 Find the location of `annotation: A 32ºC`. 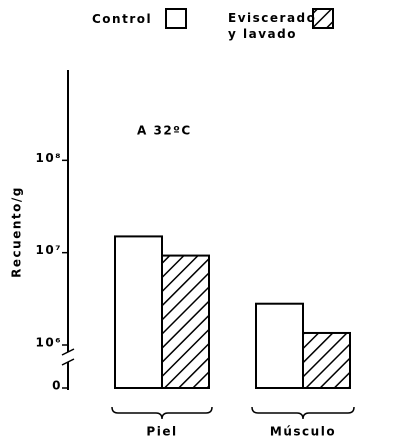

annotation: A 32ºC is located at coordinates (164, 131).